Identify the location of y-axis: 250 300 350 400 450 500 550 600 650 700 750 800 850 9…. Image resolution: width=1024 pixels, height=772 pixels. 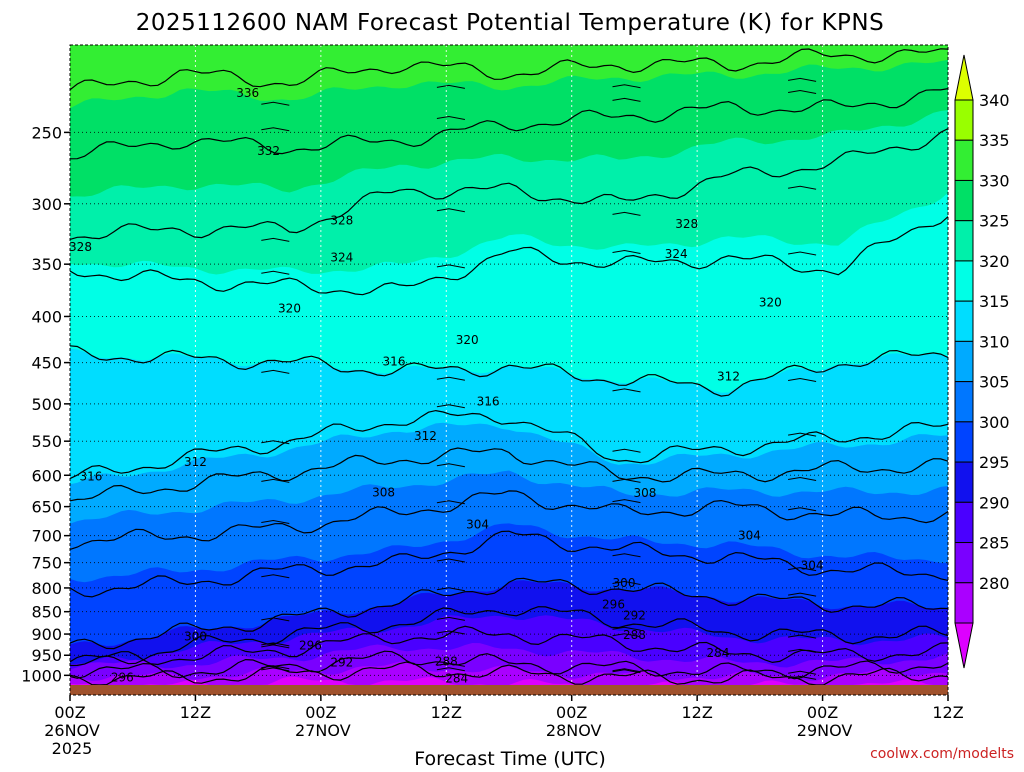
(45, 404).